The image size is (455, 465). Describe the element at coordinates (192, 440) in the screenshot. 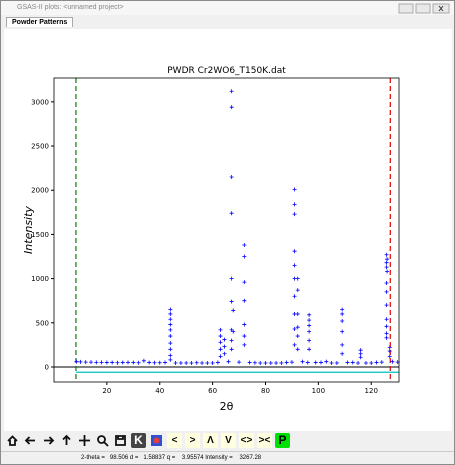

I see `toolbar-button: >` at that location.